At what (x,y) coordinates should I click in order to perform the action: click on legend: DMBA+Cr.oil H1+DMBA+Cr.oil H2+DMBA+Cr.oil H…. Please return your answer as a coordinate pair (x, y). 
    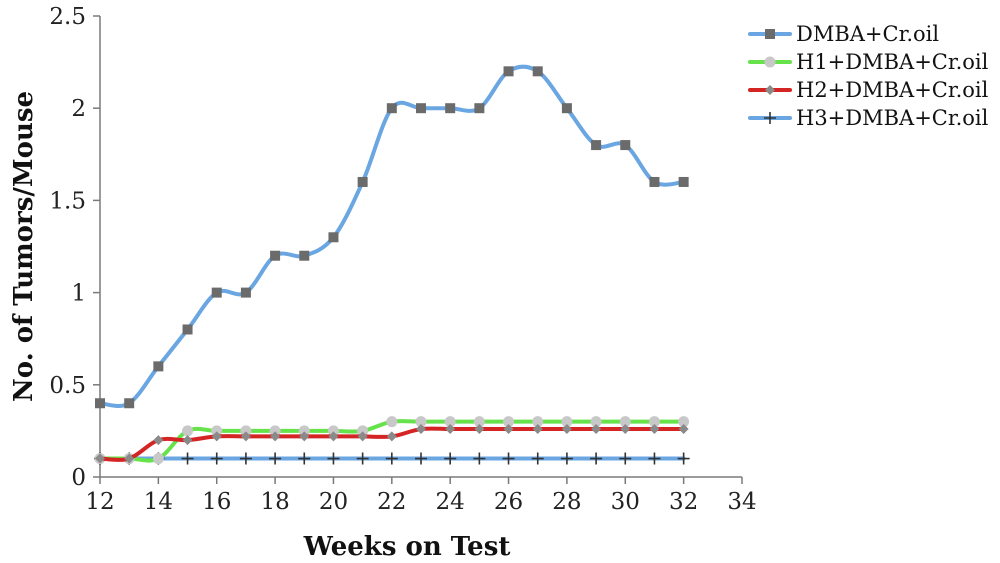
    Looking at the image, I should click on (868, 76).